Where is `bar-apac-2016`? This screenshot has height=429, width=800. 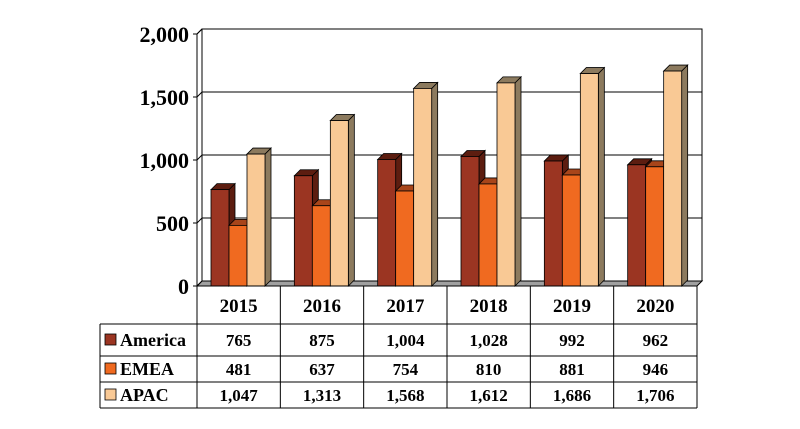 bar-apac-2016 is located at coordinates (342, 200).